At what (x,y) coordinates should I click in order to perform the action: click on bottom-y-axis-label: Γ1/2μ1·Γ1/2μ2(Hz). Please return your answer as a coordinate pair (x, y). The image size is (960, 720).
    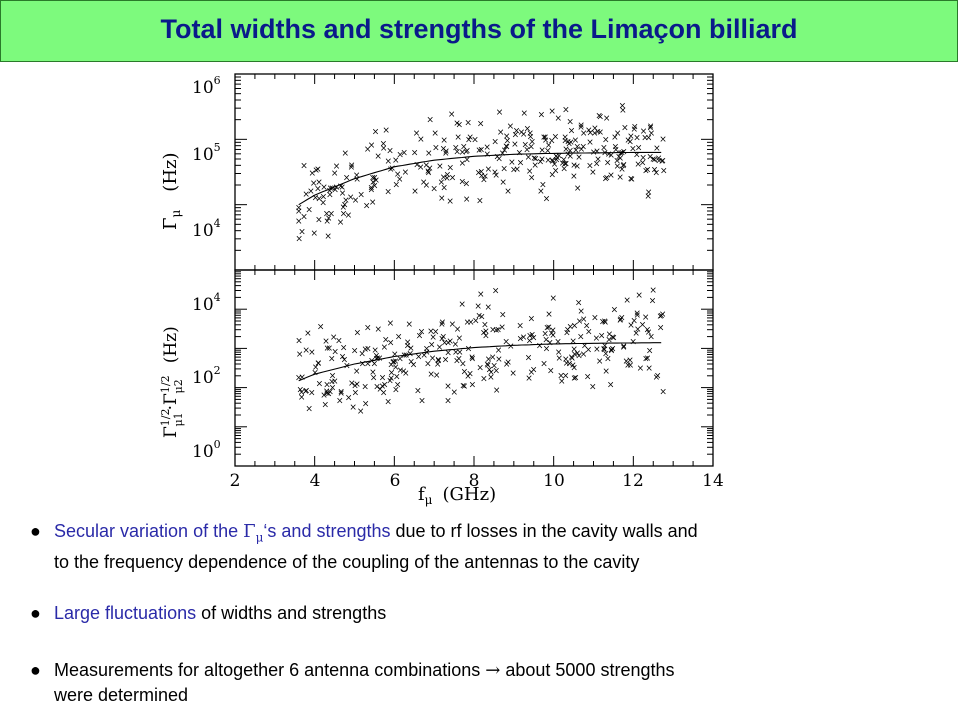
    Looking at the image, I should click on (172, 382).